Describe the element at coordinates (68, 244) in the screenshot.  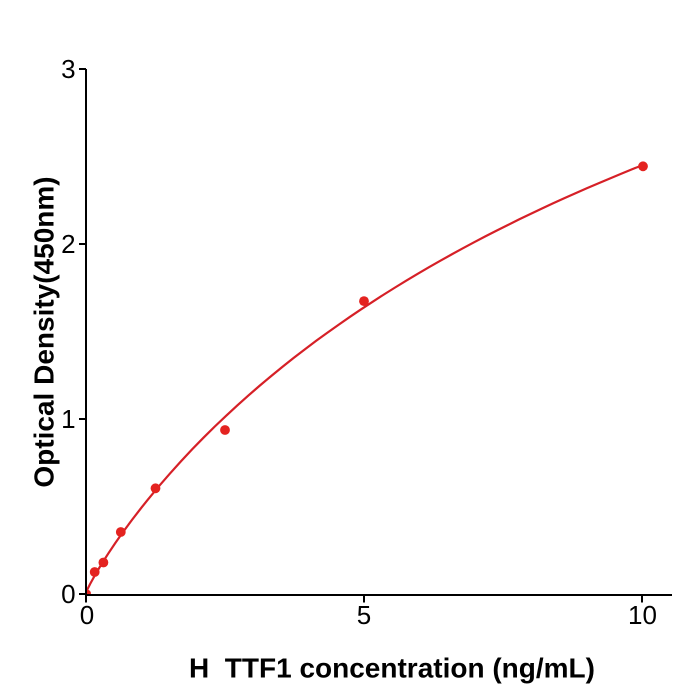
I see `svg-text: 2` at that location.